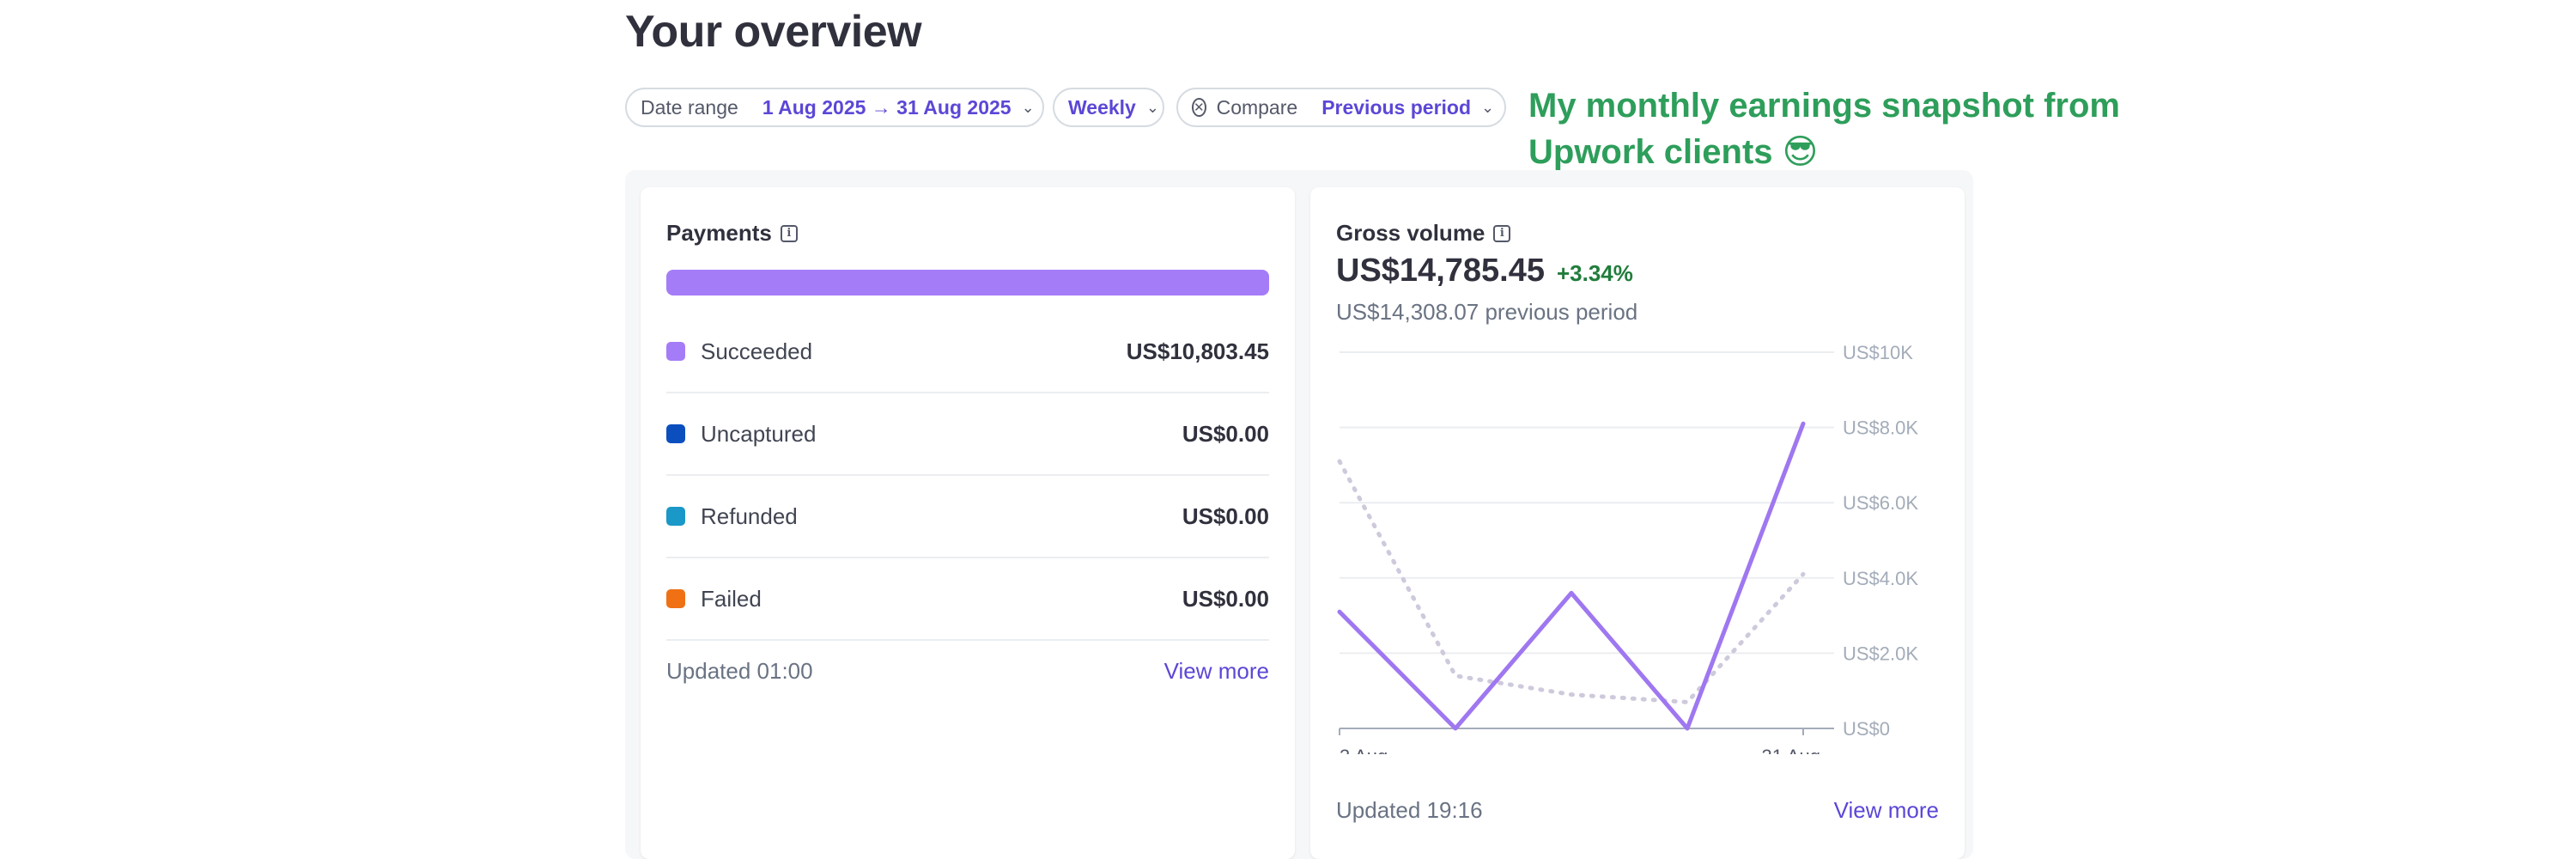 The height and width of the screenshot is (859, 2576). I want to click on payments-title-wrap: Payments i, so click(732, 234).